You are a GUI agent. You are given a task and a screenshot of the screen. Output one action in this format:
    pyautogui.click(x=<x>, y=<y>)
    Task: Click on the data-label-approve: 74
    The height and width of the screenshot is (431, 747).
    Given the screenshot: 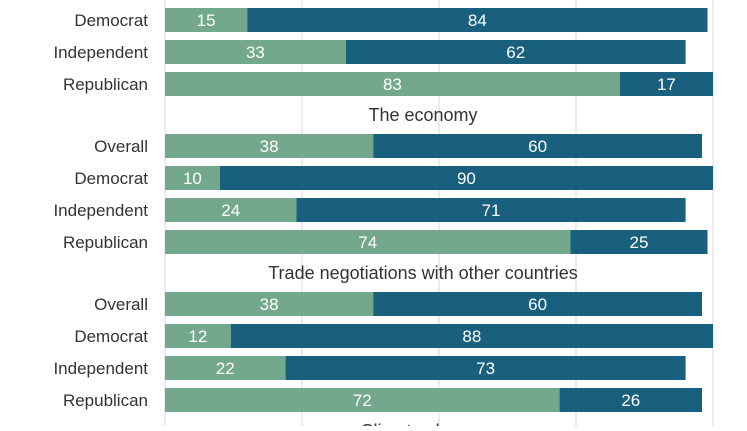 What is the action you would take?
    pyautogui.click(x=367, y=242)
    